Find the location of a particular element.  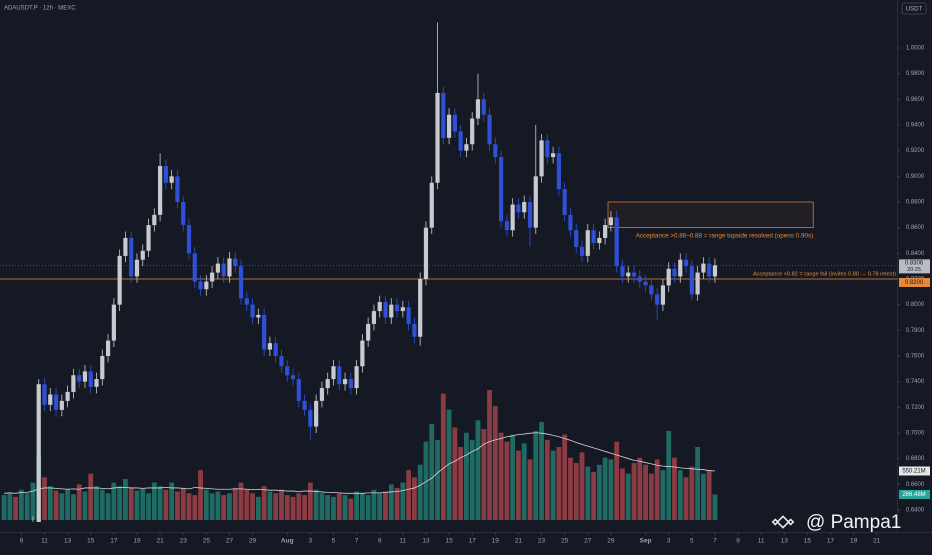

last-price-label: 0.8306 is located at coordinates (914, 263).